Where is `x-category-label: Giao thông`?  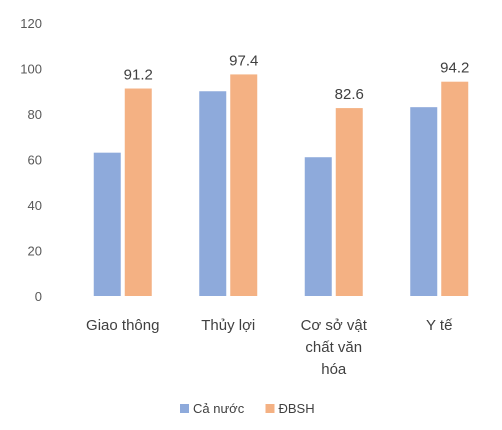
x-category-label: Giao thông is located at coordinates (122, 325).